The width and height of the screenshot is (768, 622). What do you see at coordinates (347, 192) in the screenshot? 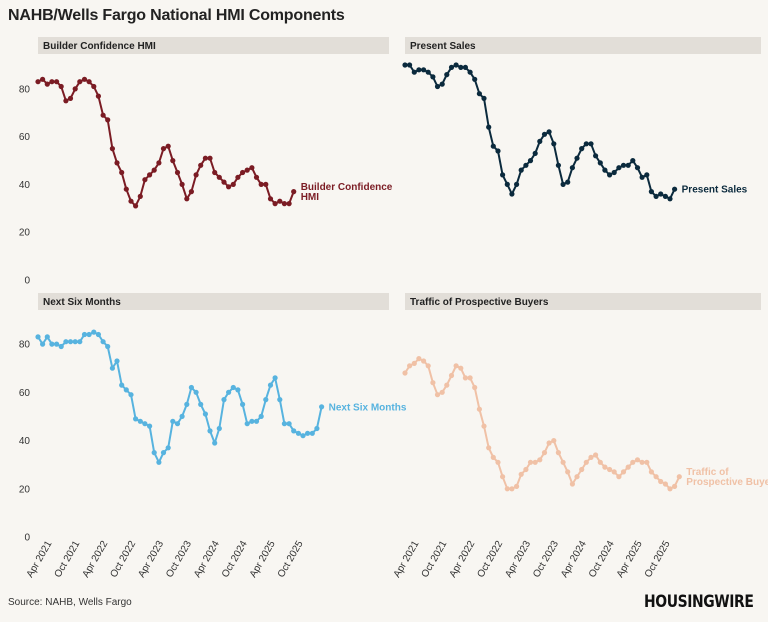
I see `series-label: Builder Confidence HMI` at bounding box center [347, 192].